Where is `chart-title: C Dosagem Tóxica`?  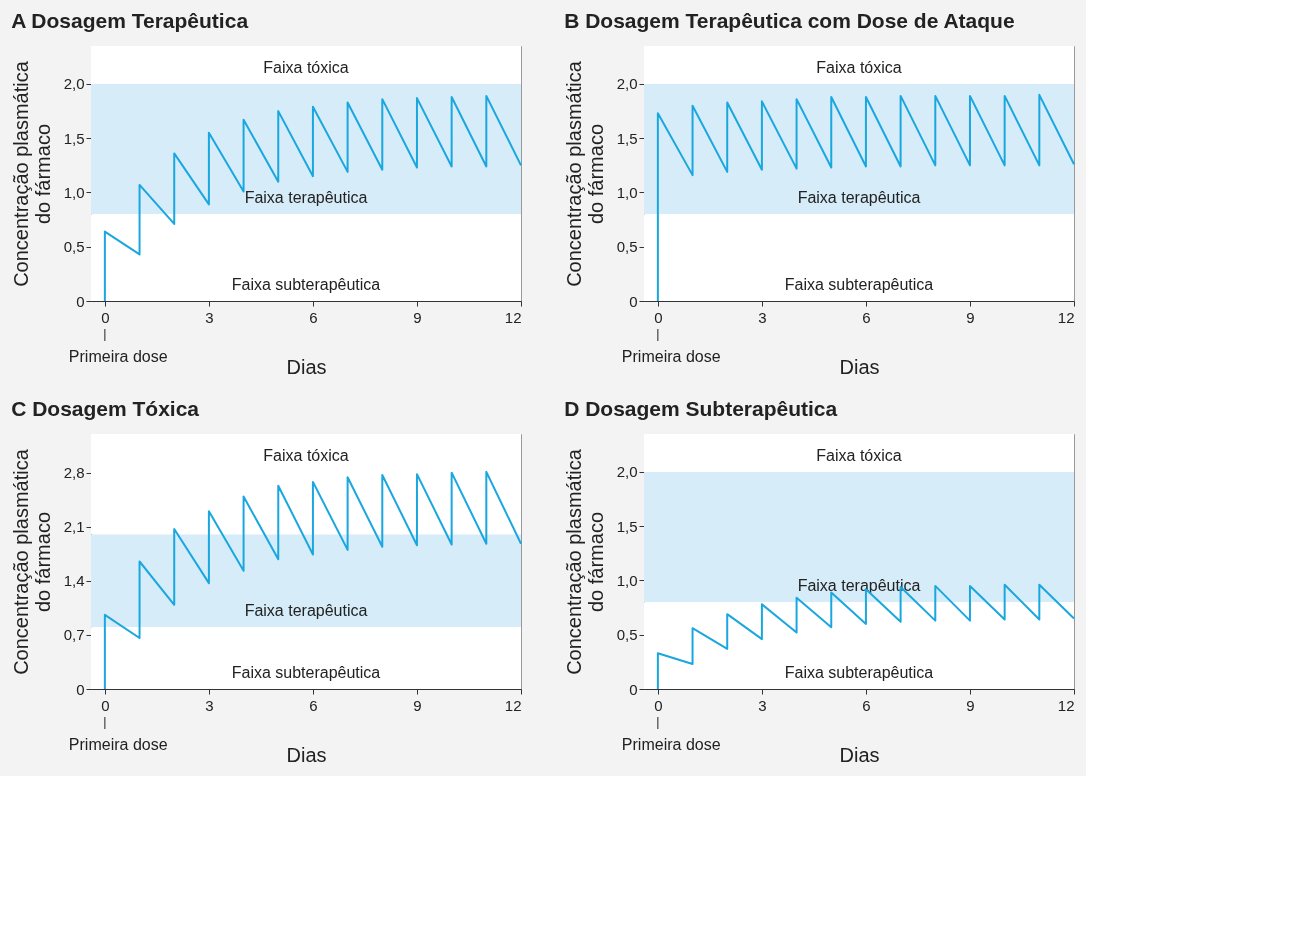 chart-title: C Dosagem Tóxica is located at coordinates (105, 408).